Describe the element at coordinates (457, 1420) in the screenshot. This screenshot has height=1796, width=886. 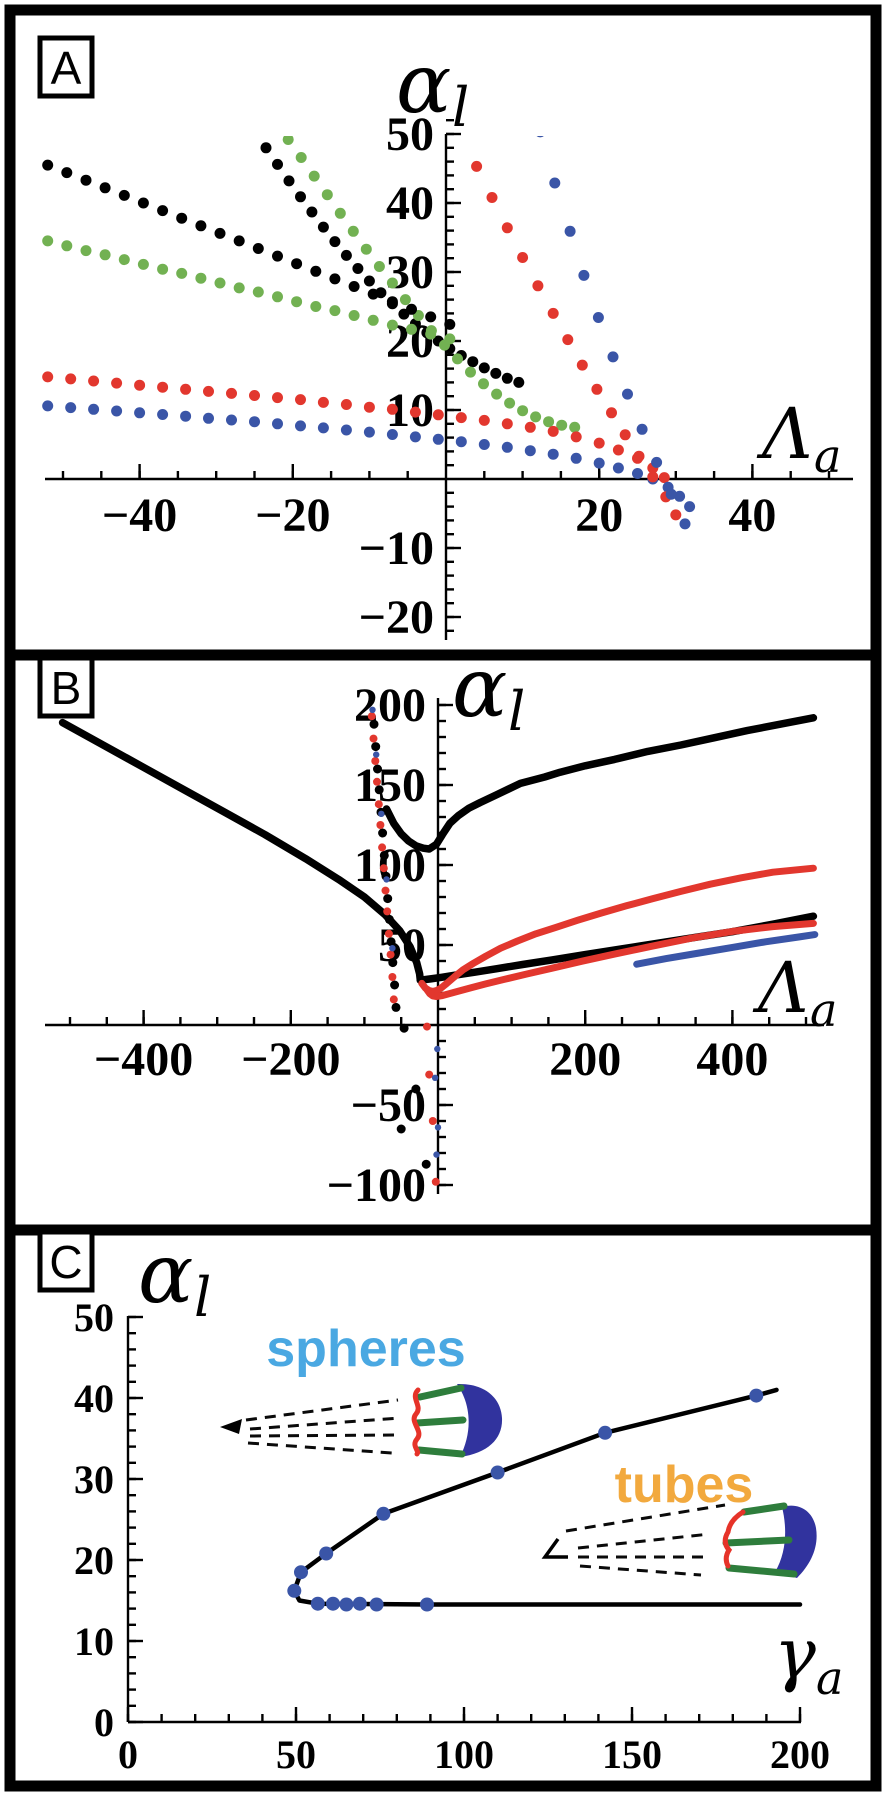
I see `sphere-illustration-icon` at that location.